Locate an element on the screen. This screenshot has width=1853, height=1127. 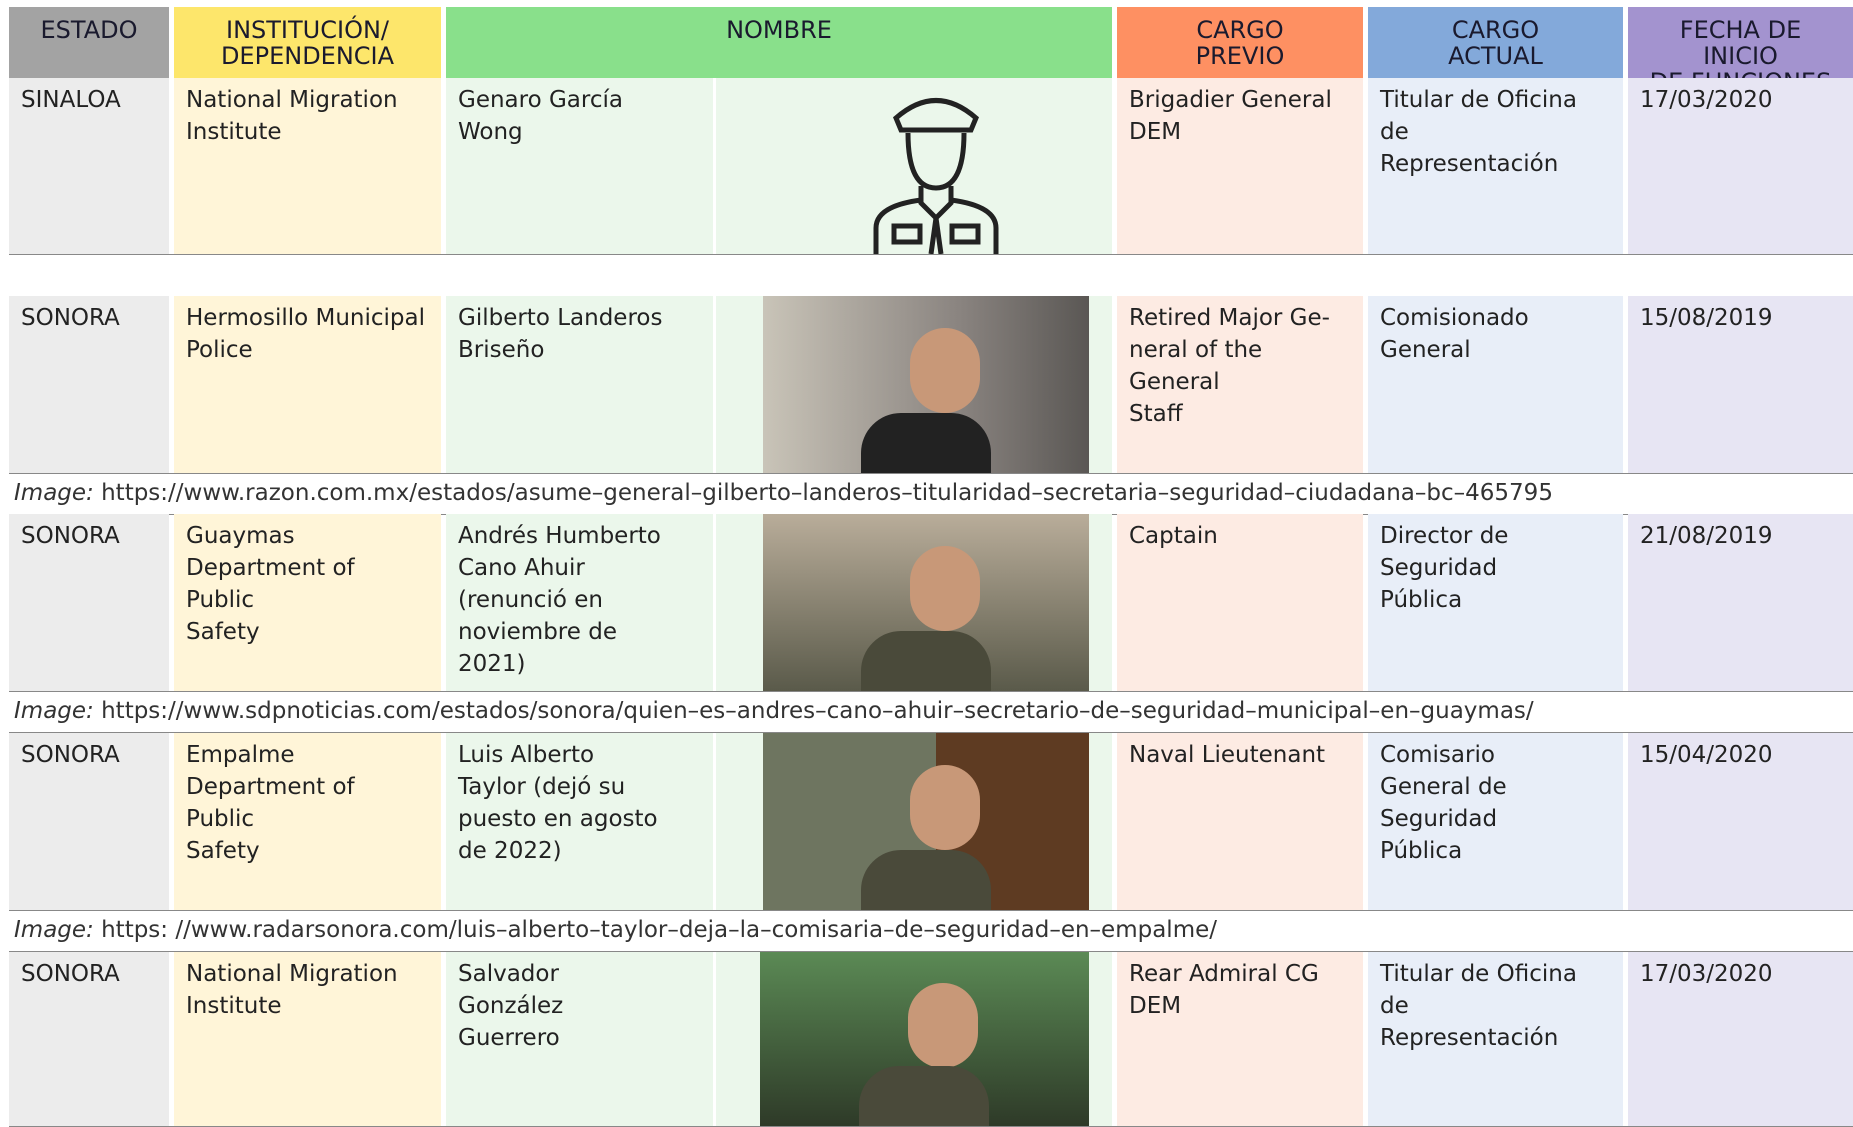
header-cell: CARGO PREVIO is located at coordinates (1240, 42).